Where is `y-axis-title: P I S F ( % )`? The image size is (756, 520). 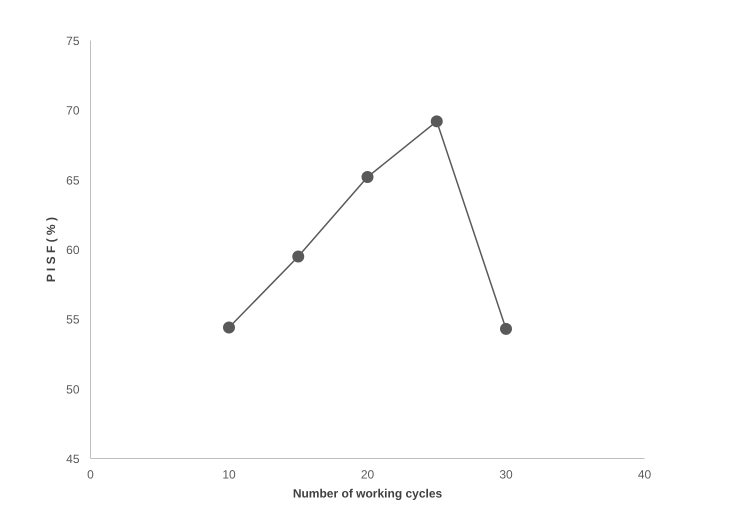
y-axis-title: P I S F ( % ) is located at coordinates (51, 249).